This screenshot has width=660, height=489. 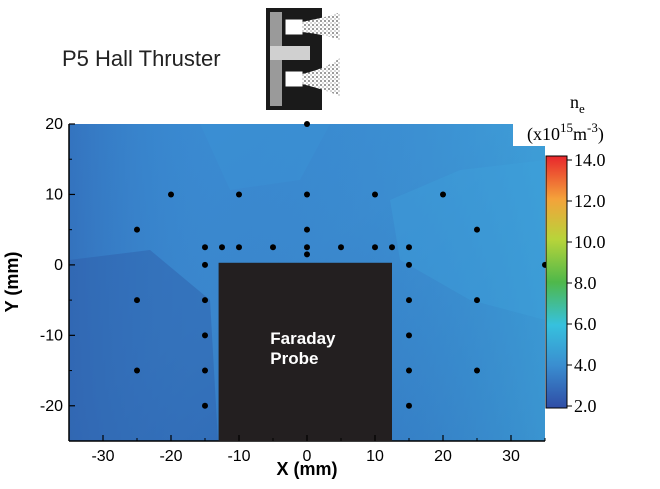 What do you see at coordinates (303, 59) in the screenshot?
I see `thruster-schematic-icon` at bounding box center [303, 59].